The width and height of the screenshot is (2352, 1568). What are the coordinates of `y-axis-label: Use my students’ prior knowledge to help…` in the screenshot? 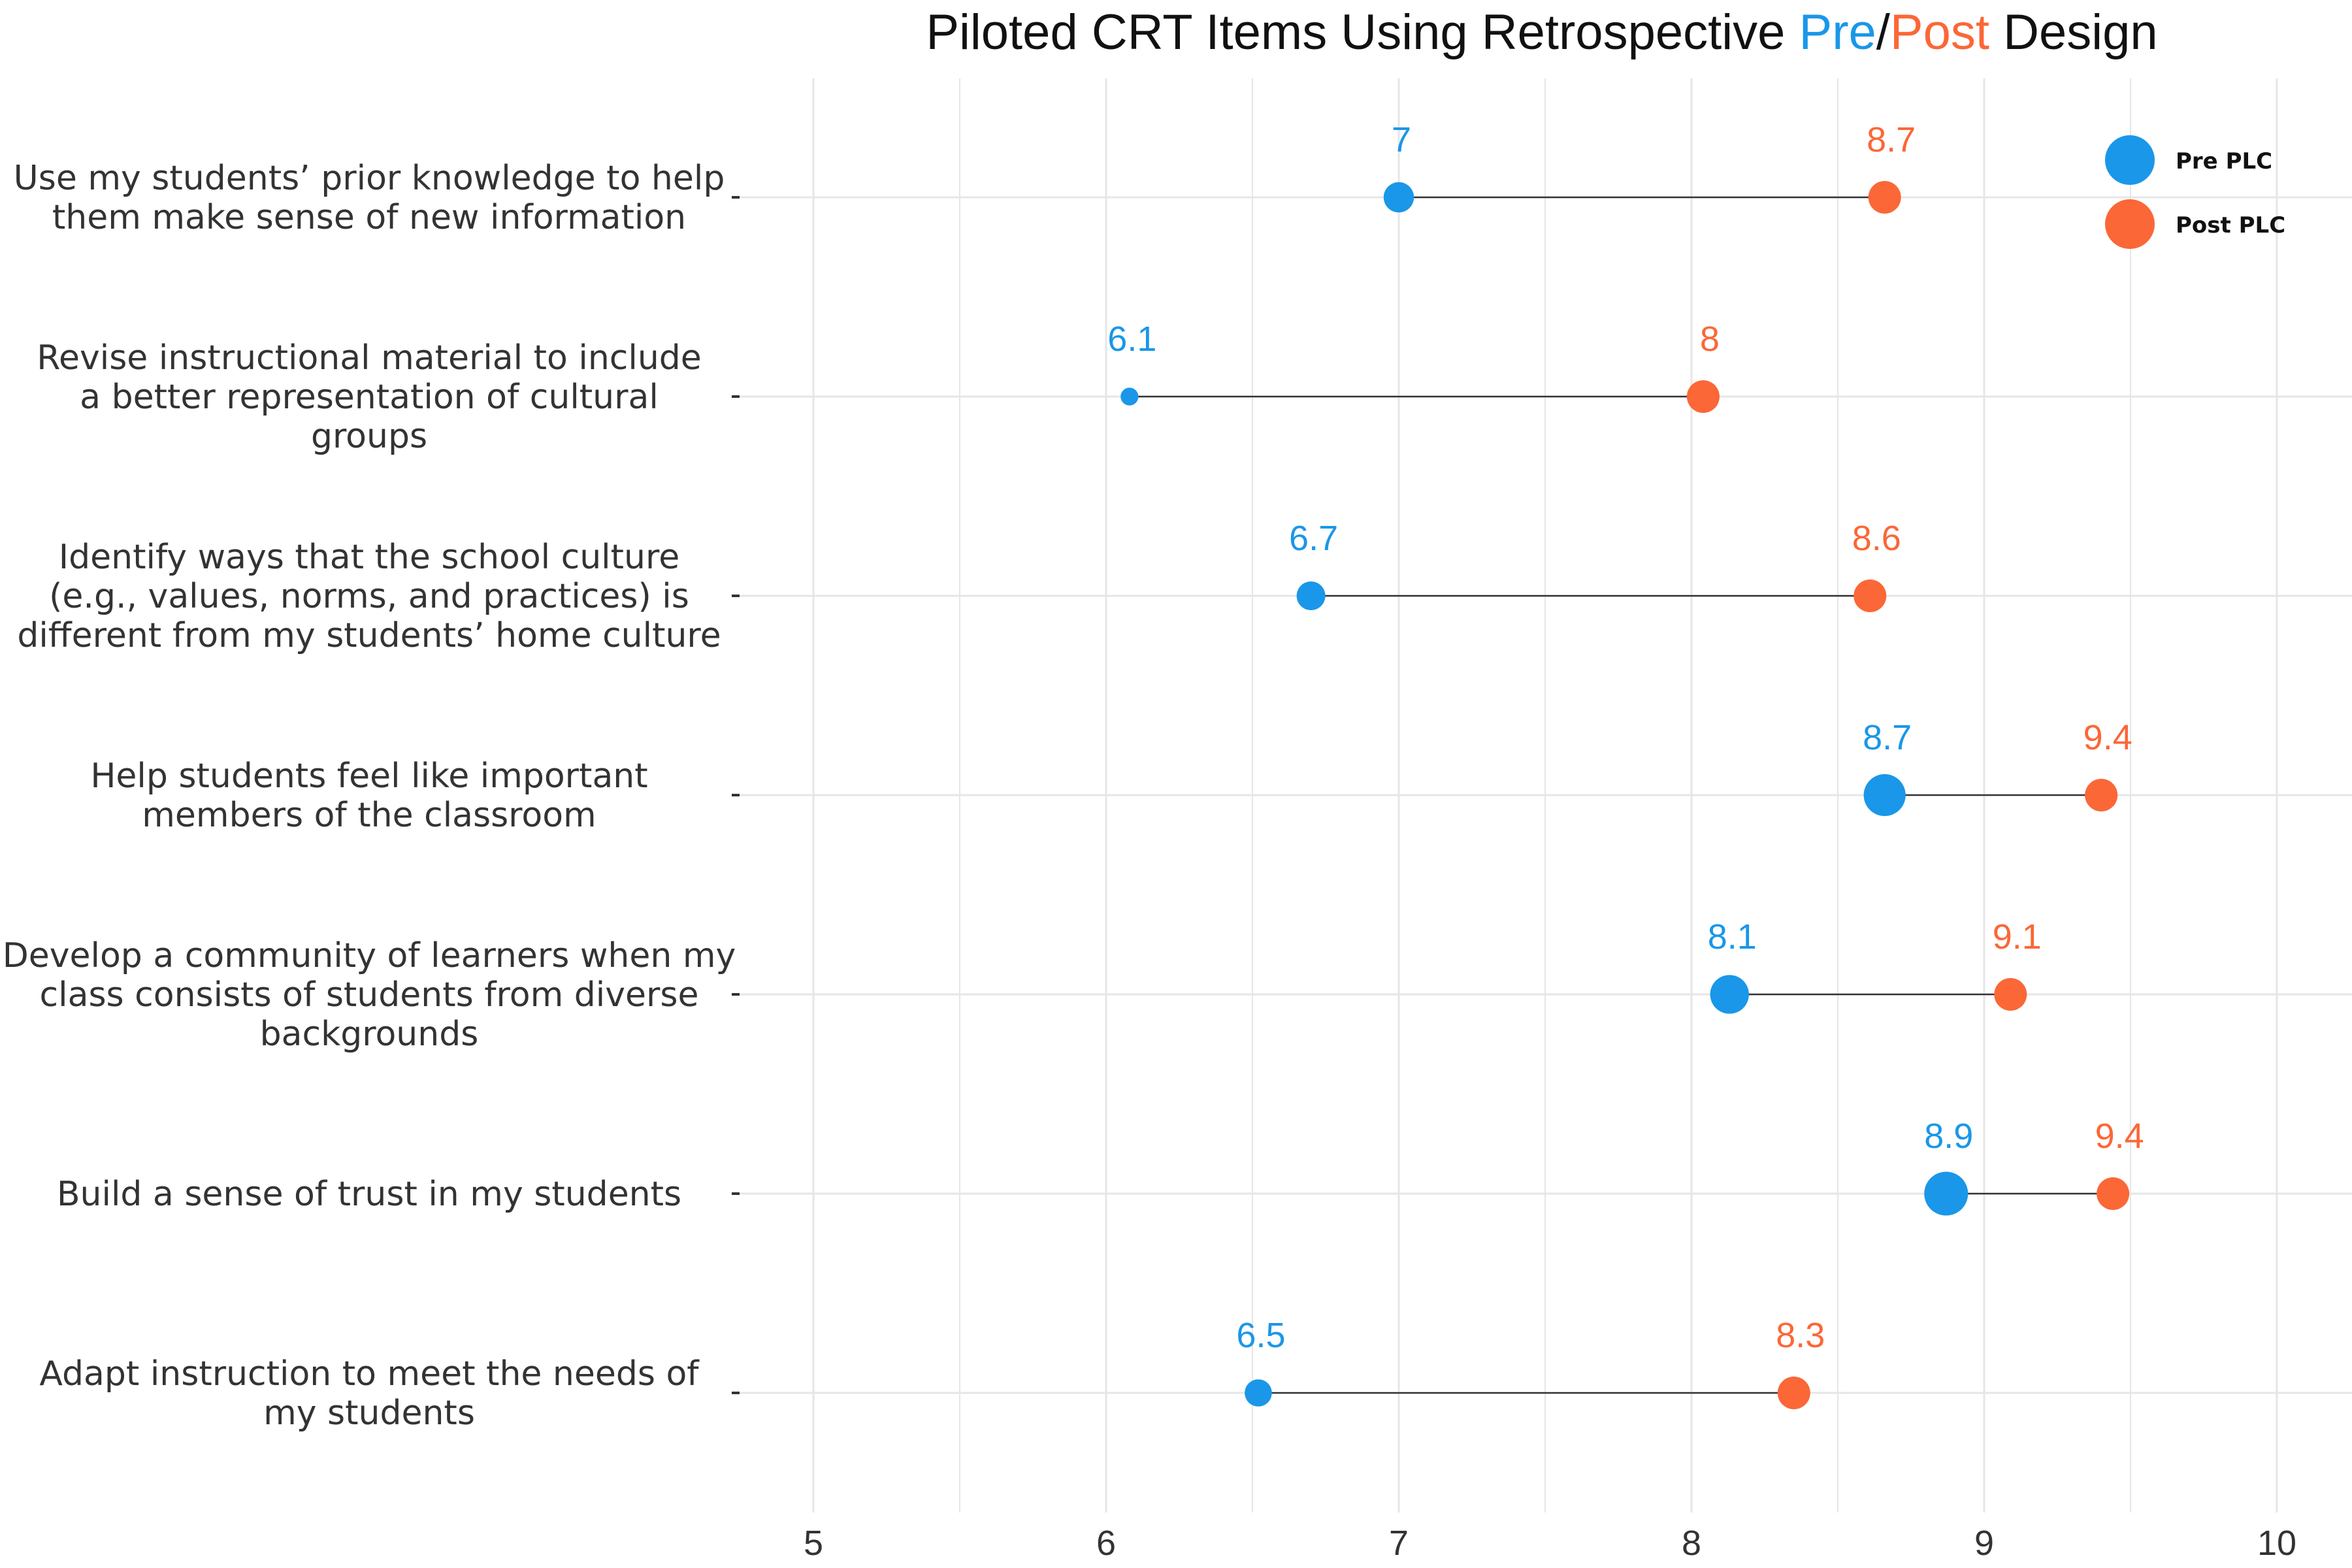 It's located at (369, 198).